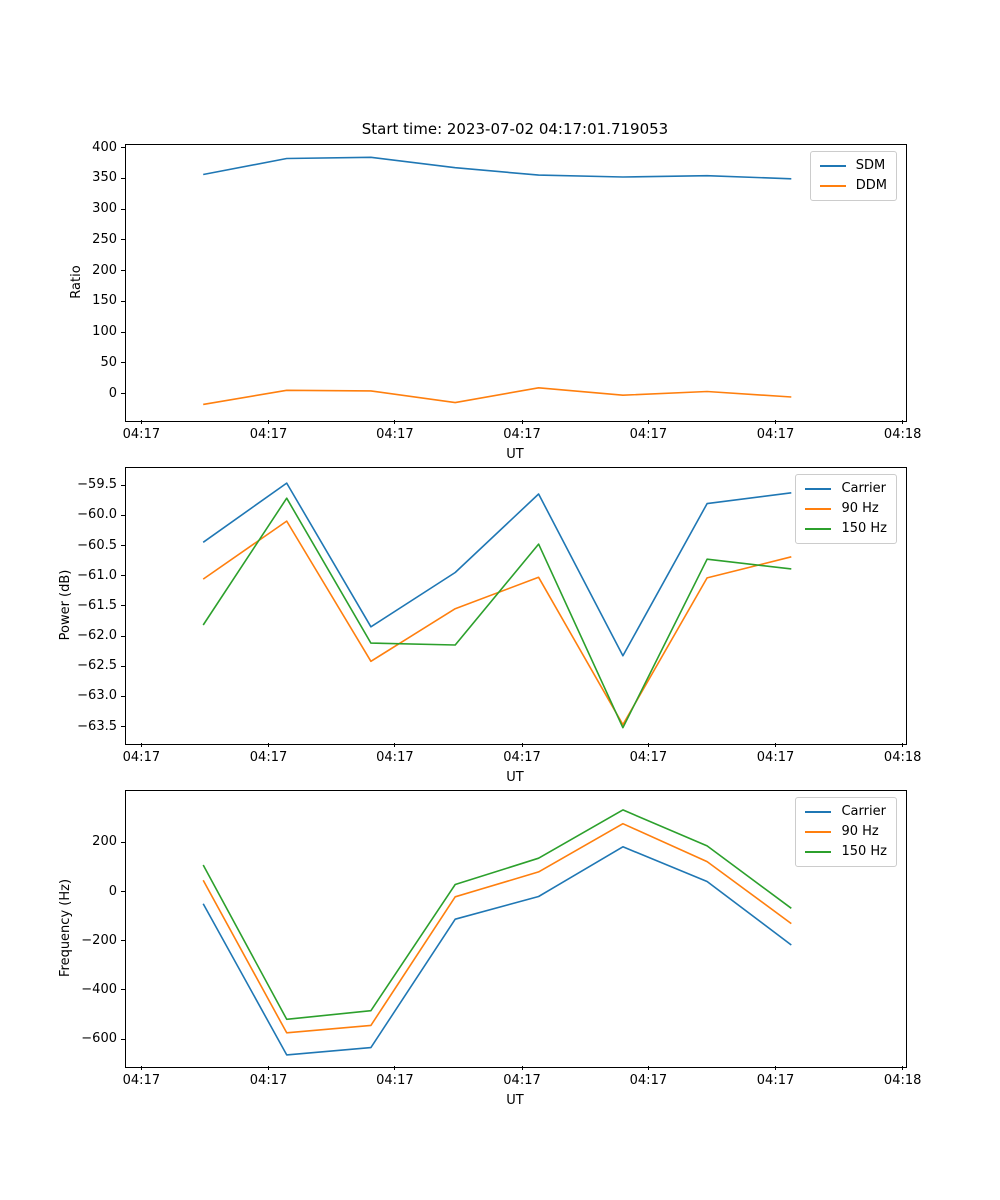 The height and width of the screenshot is (1200, 1000). I want to click on legend-line-sdm-icon, so click(832, 166).